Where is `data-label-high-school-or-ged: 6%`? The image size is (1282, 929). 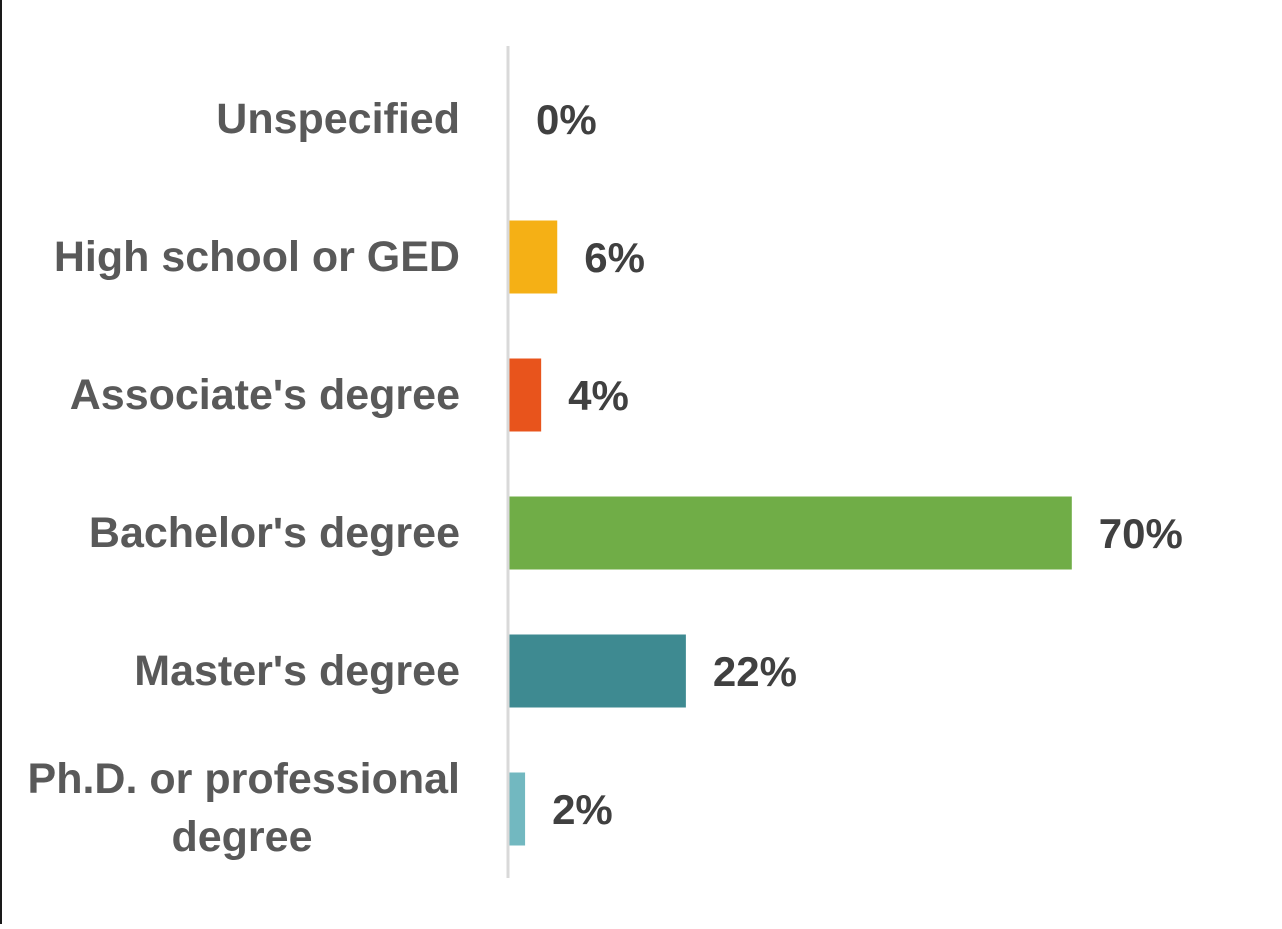 data-label-high-school-or-ged: 6% is located at coordinates (614, 257).